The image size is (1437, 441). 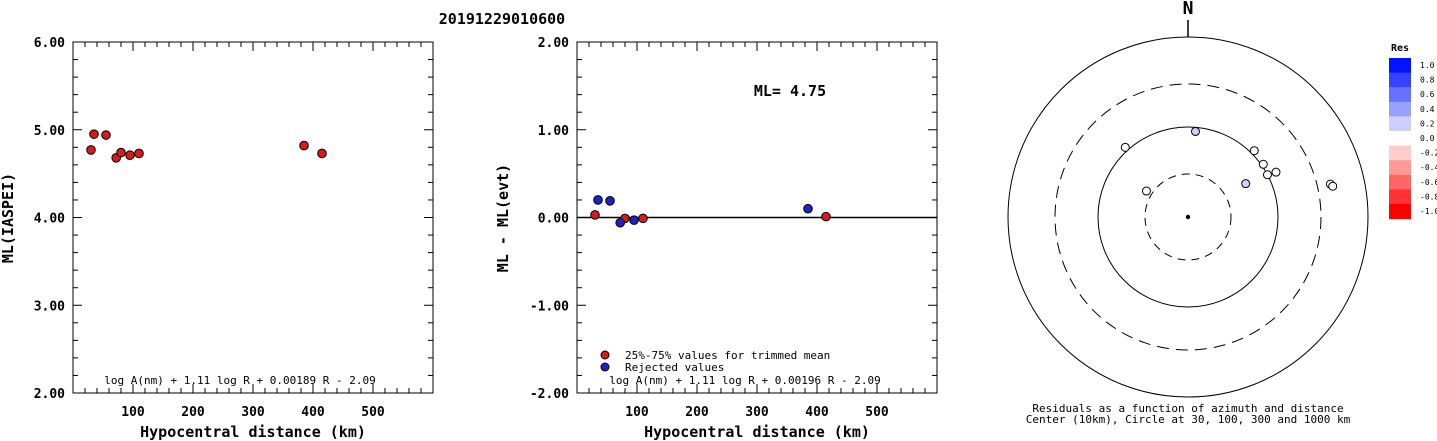 I want to click on colorbar-label: 0.4, so click(x=1427, y=109).